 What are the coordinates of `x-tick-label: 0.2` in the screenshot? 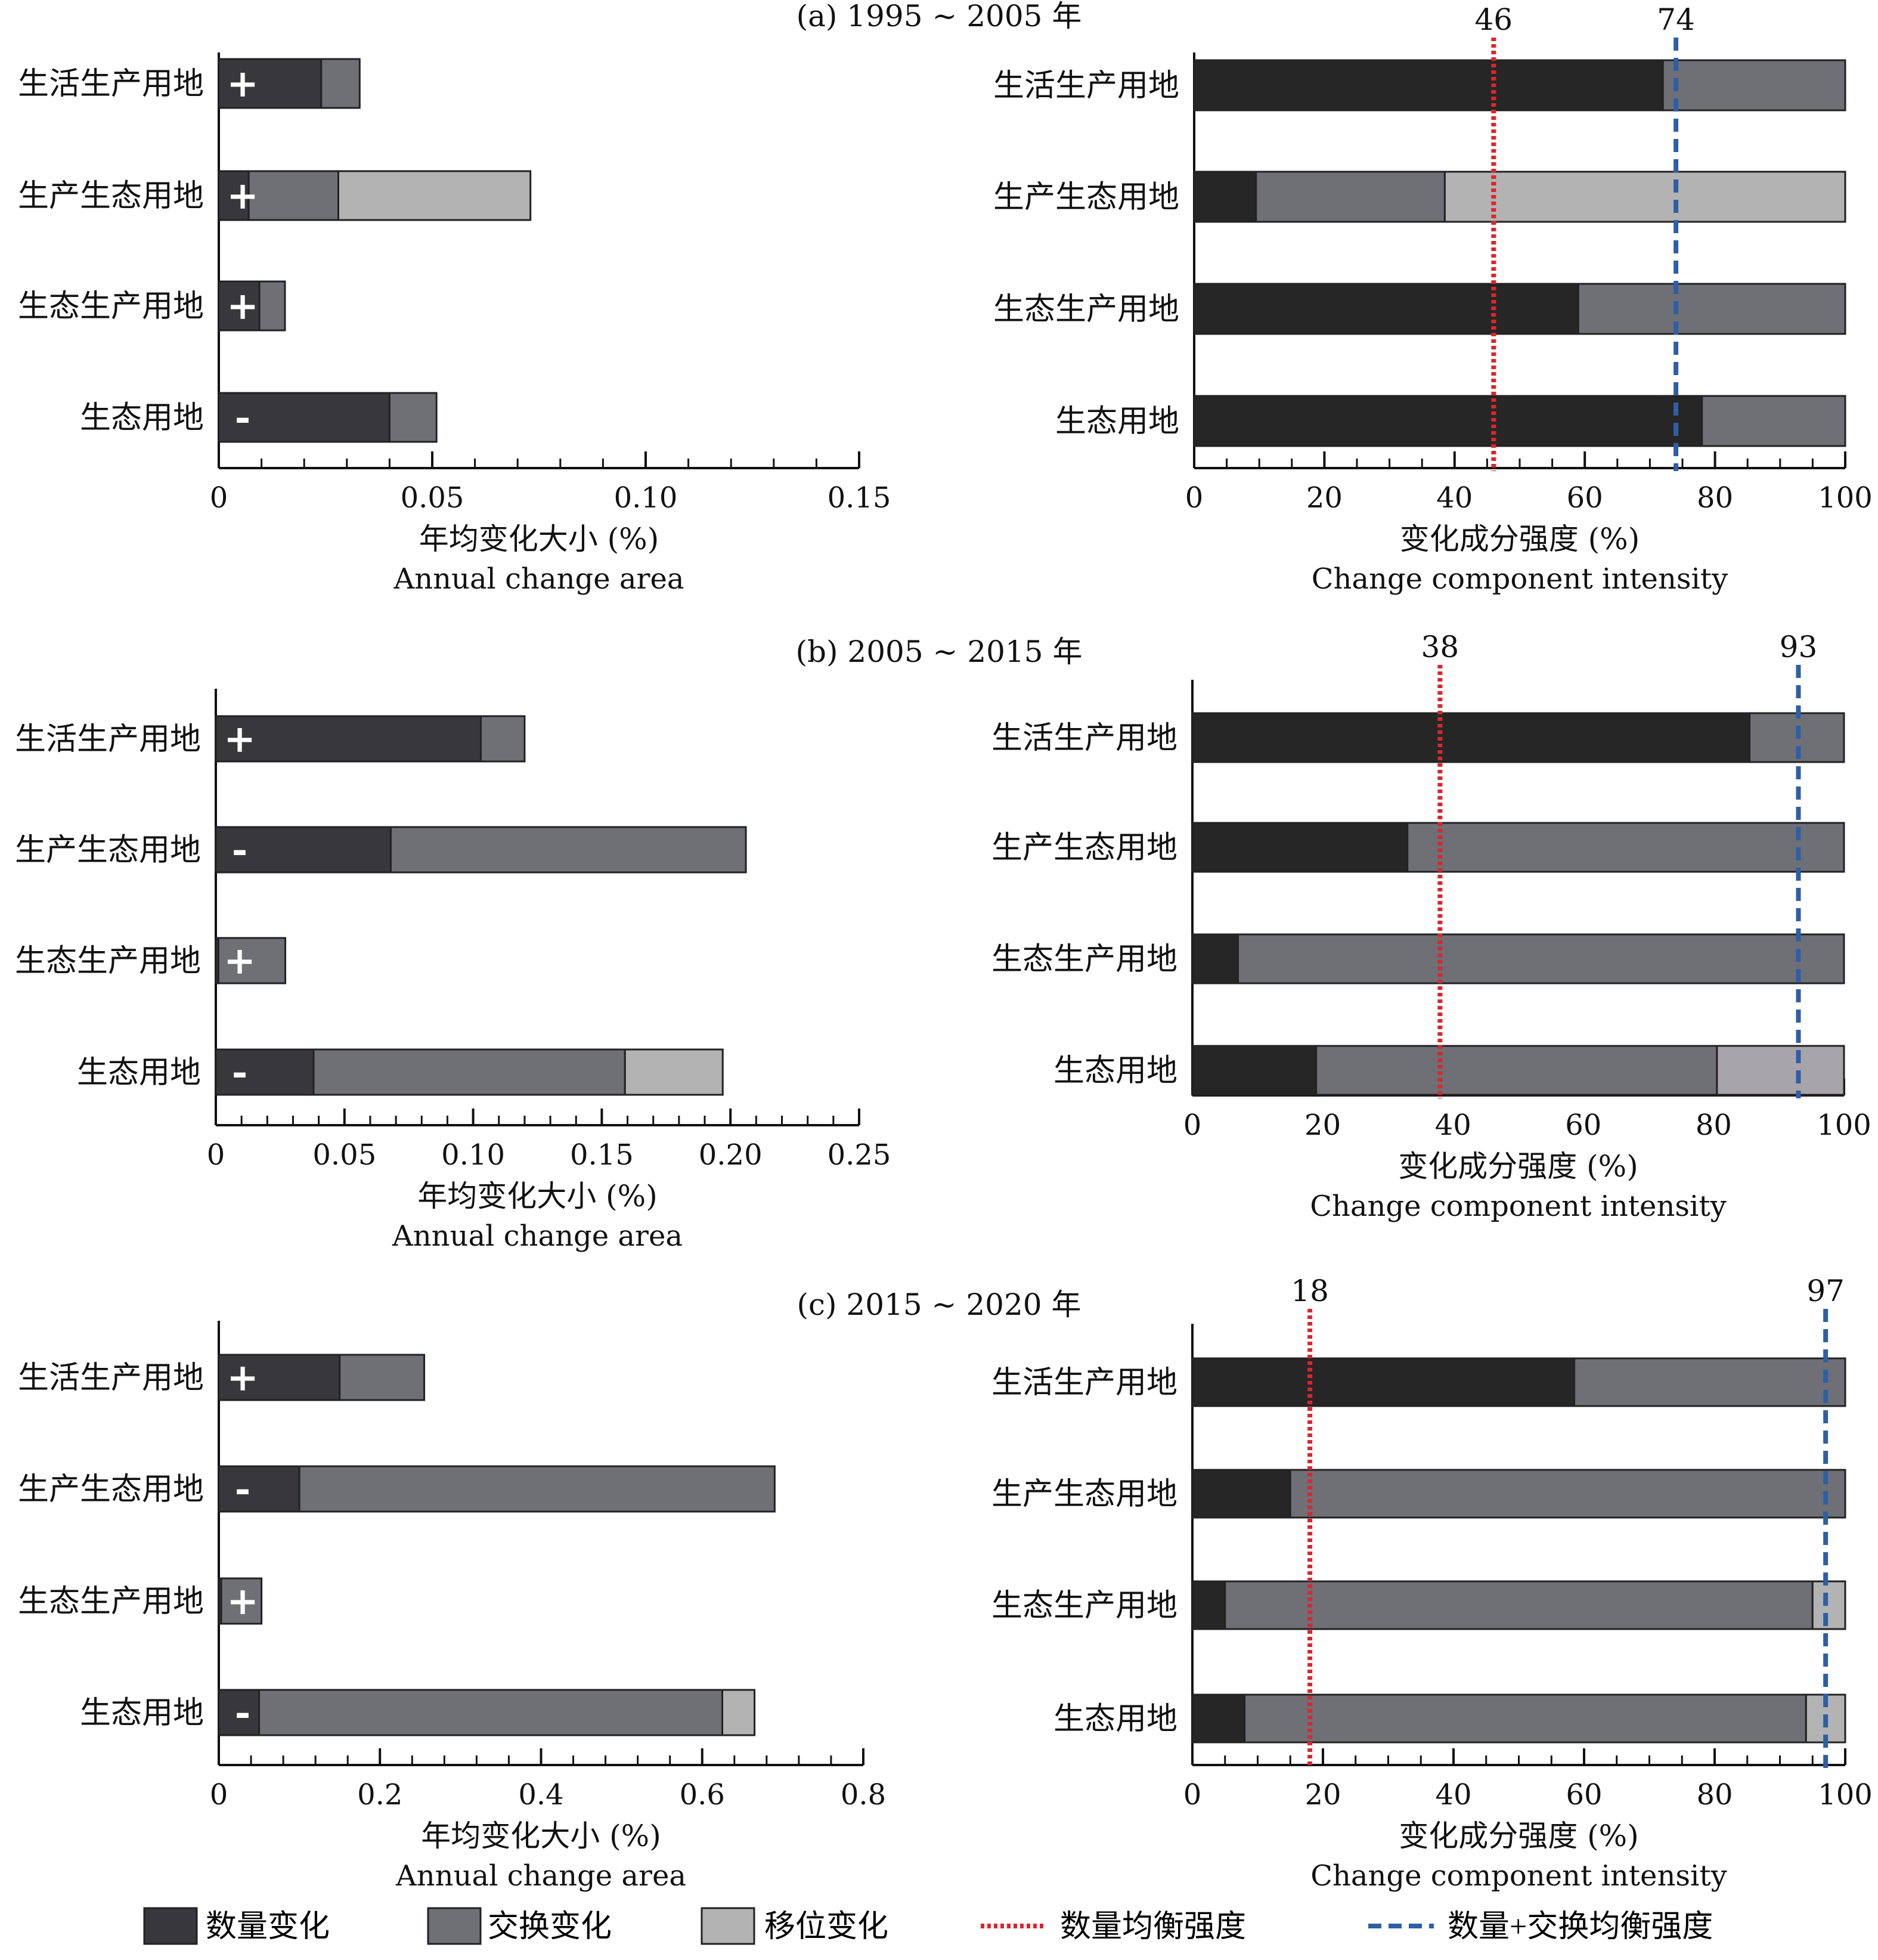 It's located at (379, 1795).